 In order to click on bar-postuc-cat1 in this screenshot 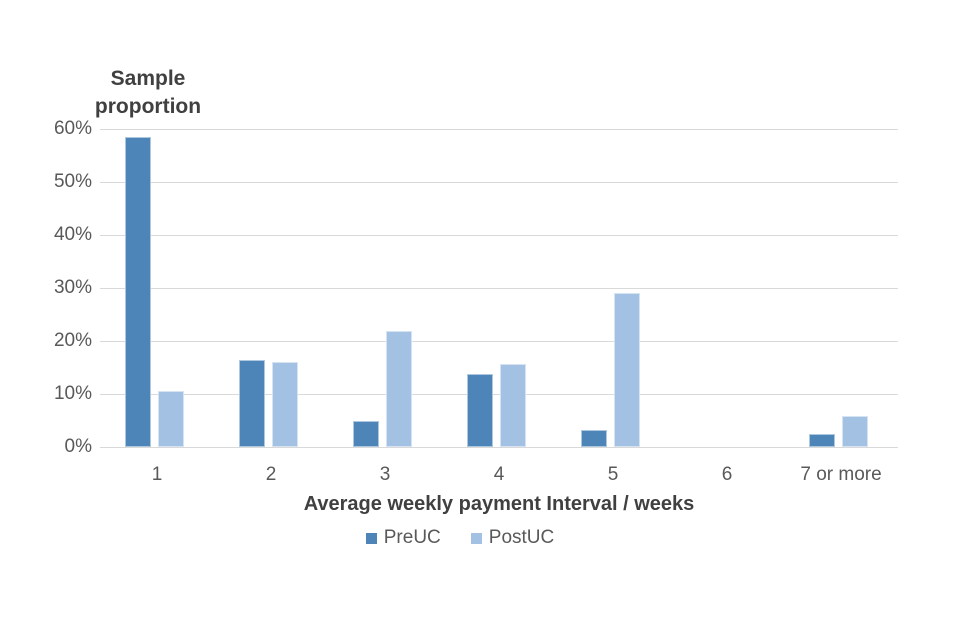, I will do `click(171, 419)`.